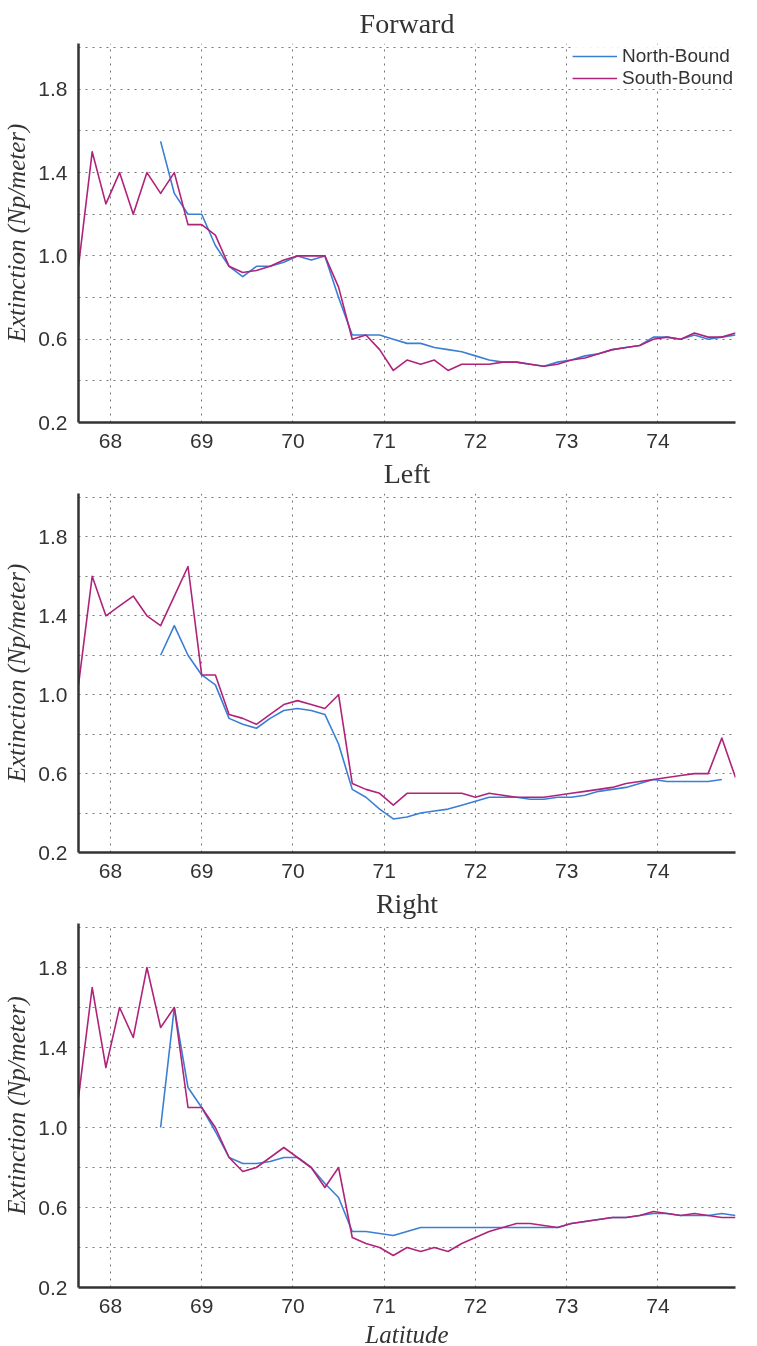 This screenshot has height=1346, width=757. I want to click on legend-label: South-Bound, so click(677, 78).